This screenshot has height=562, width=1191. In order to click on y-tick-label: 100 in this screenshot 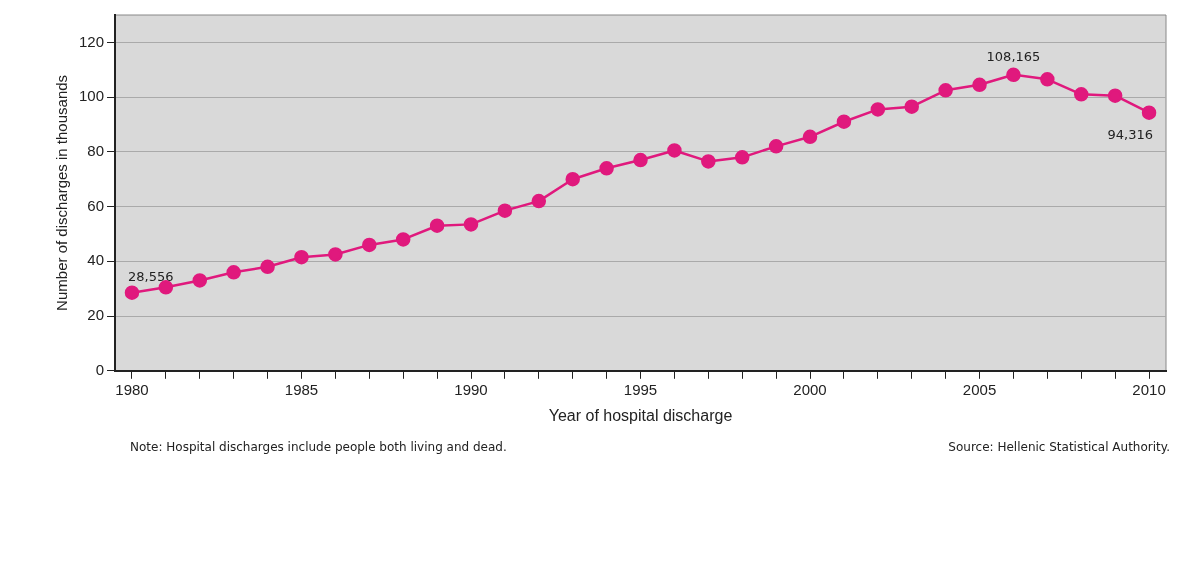, I will do `click(92, 96)`.